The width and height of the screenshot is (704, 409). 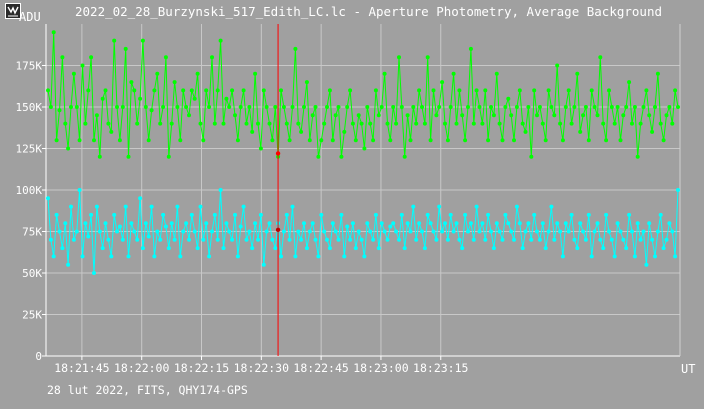 What do you see at coordinates (30, 17) in the screenshot?
I see `y-axis-label: ADU` at bounding box center [30, 17].